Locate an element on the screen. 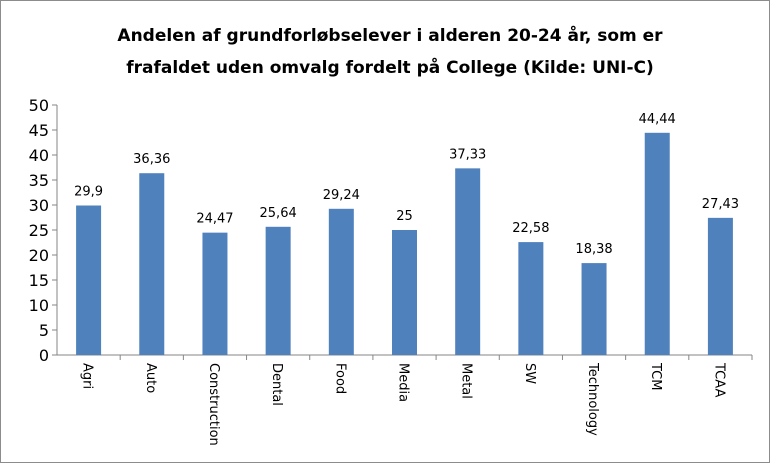  data-label: 44,44 is located at coordinates (657, 119).